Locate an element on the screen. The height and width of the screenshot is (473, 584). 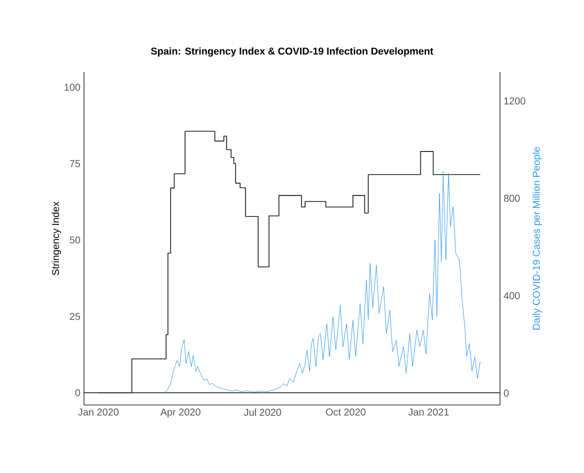
y-tick-label: 25 is located at coordinates (75, 316).